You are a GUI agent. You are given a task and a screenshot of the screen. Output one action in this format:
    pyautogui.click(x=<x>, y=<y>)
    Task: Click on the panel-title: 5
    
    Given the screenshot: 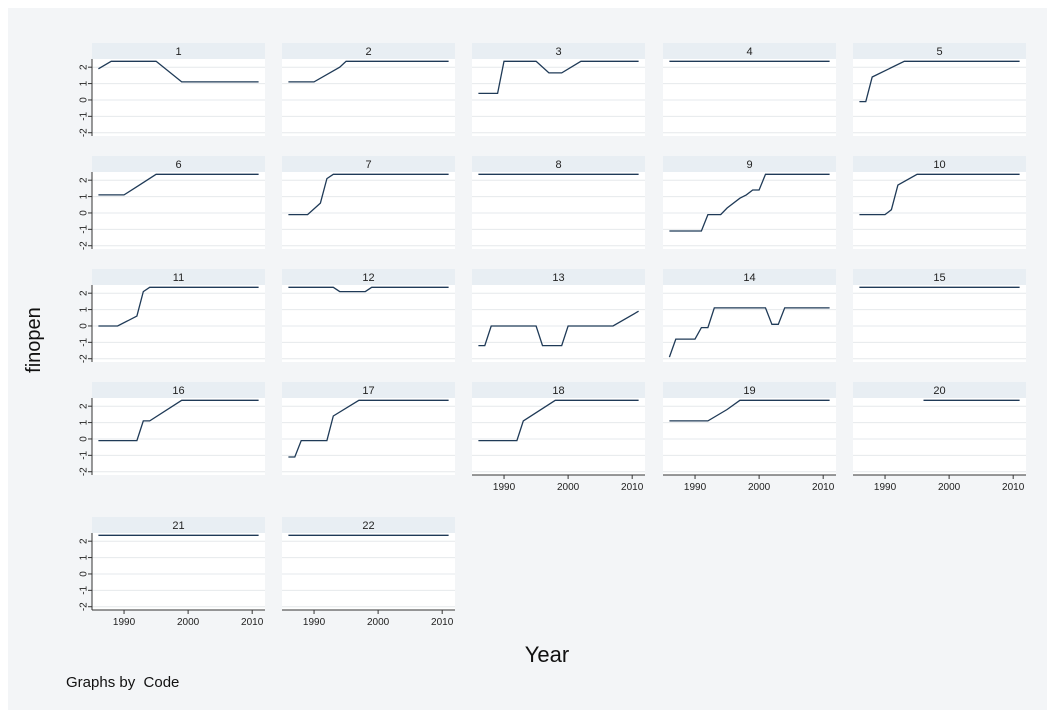 What is the action you would take?
    pyautogui.click(x=939, y=52)
    